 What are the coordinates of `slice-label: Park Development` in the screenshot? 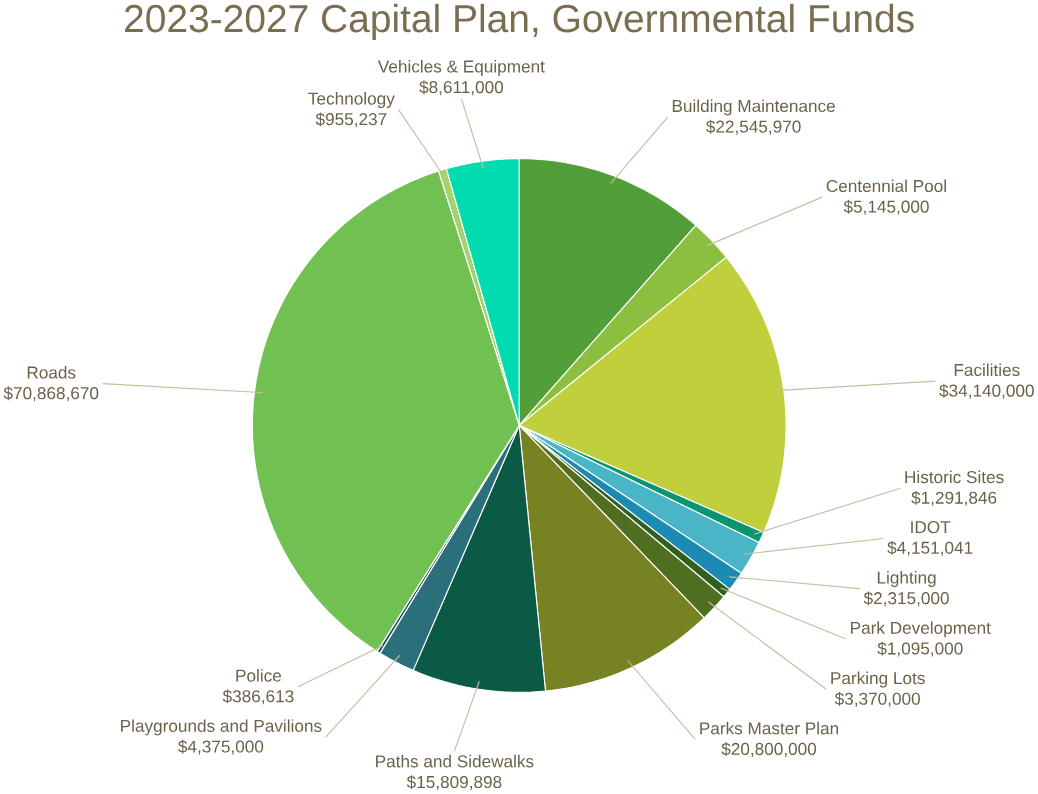 It's located at (921, 629).